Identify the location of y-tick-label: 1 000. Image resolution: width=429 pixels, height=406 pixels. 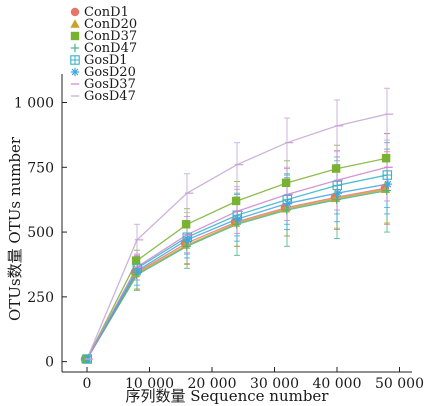
(34, 104).